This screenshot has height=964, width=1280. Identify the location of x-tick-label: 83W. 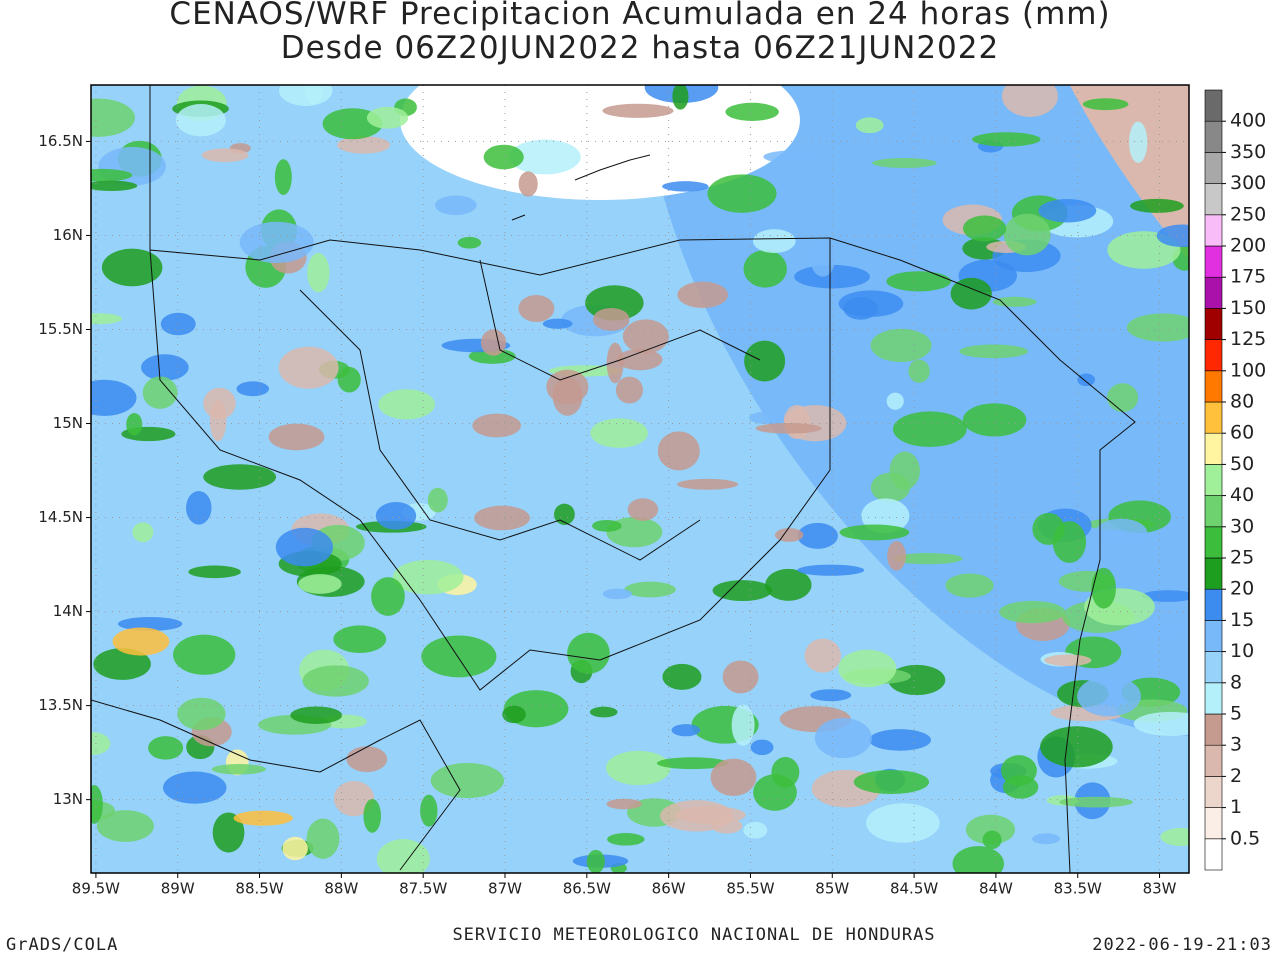
(1160, 889).